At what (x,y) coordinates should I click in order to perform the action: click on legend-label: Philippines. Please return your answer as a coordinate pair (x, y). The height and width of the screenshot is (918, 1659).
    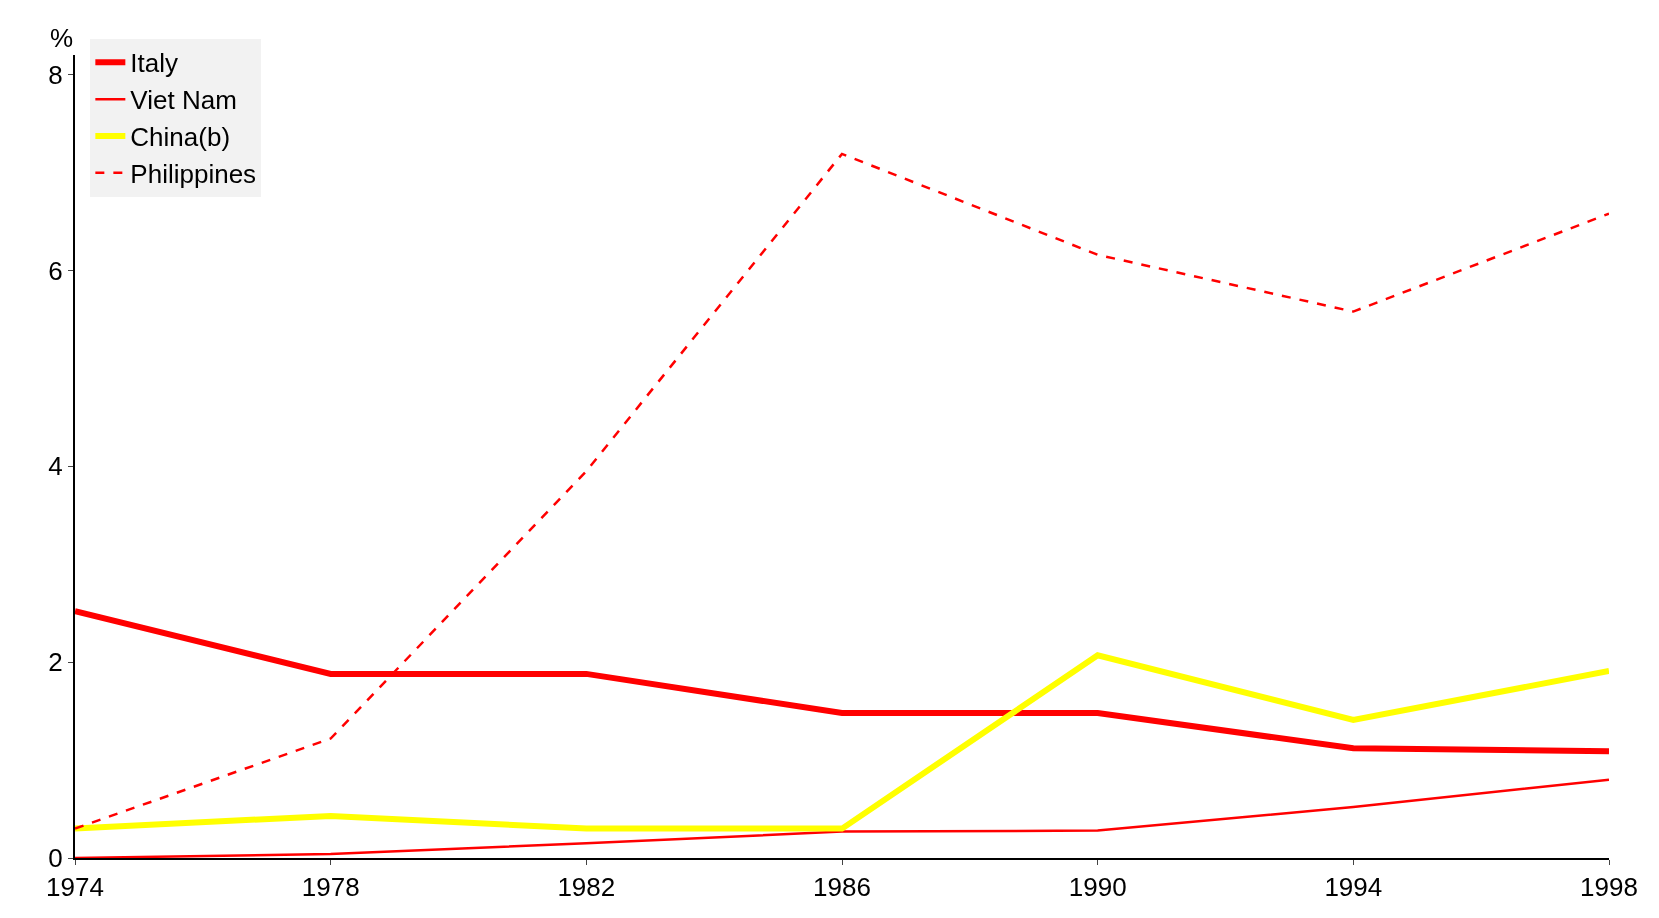
    Looking at the image, I should click on (193, 173).